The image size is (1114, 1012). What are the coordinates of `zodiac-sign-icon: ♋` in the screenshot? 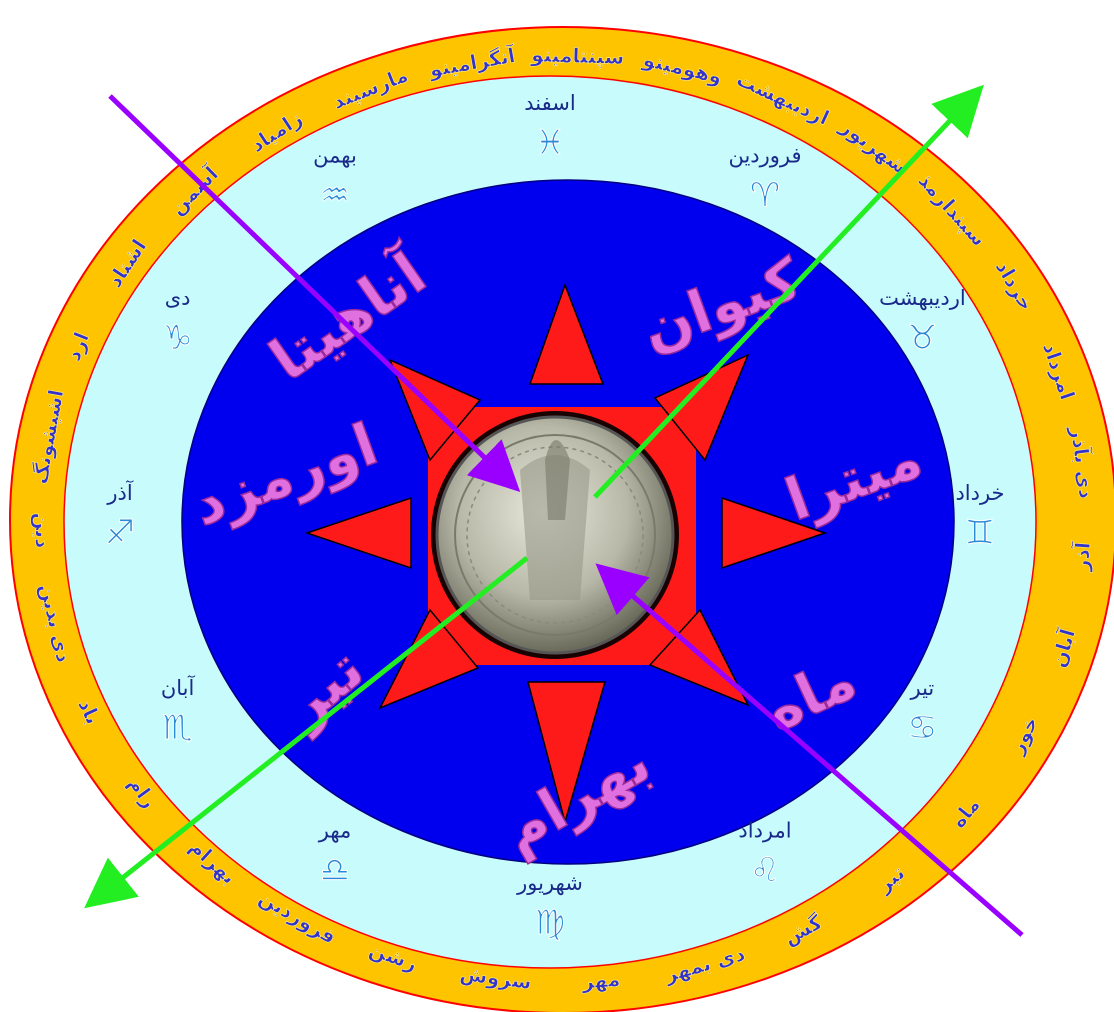 It's located at (922, 728).